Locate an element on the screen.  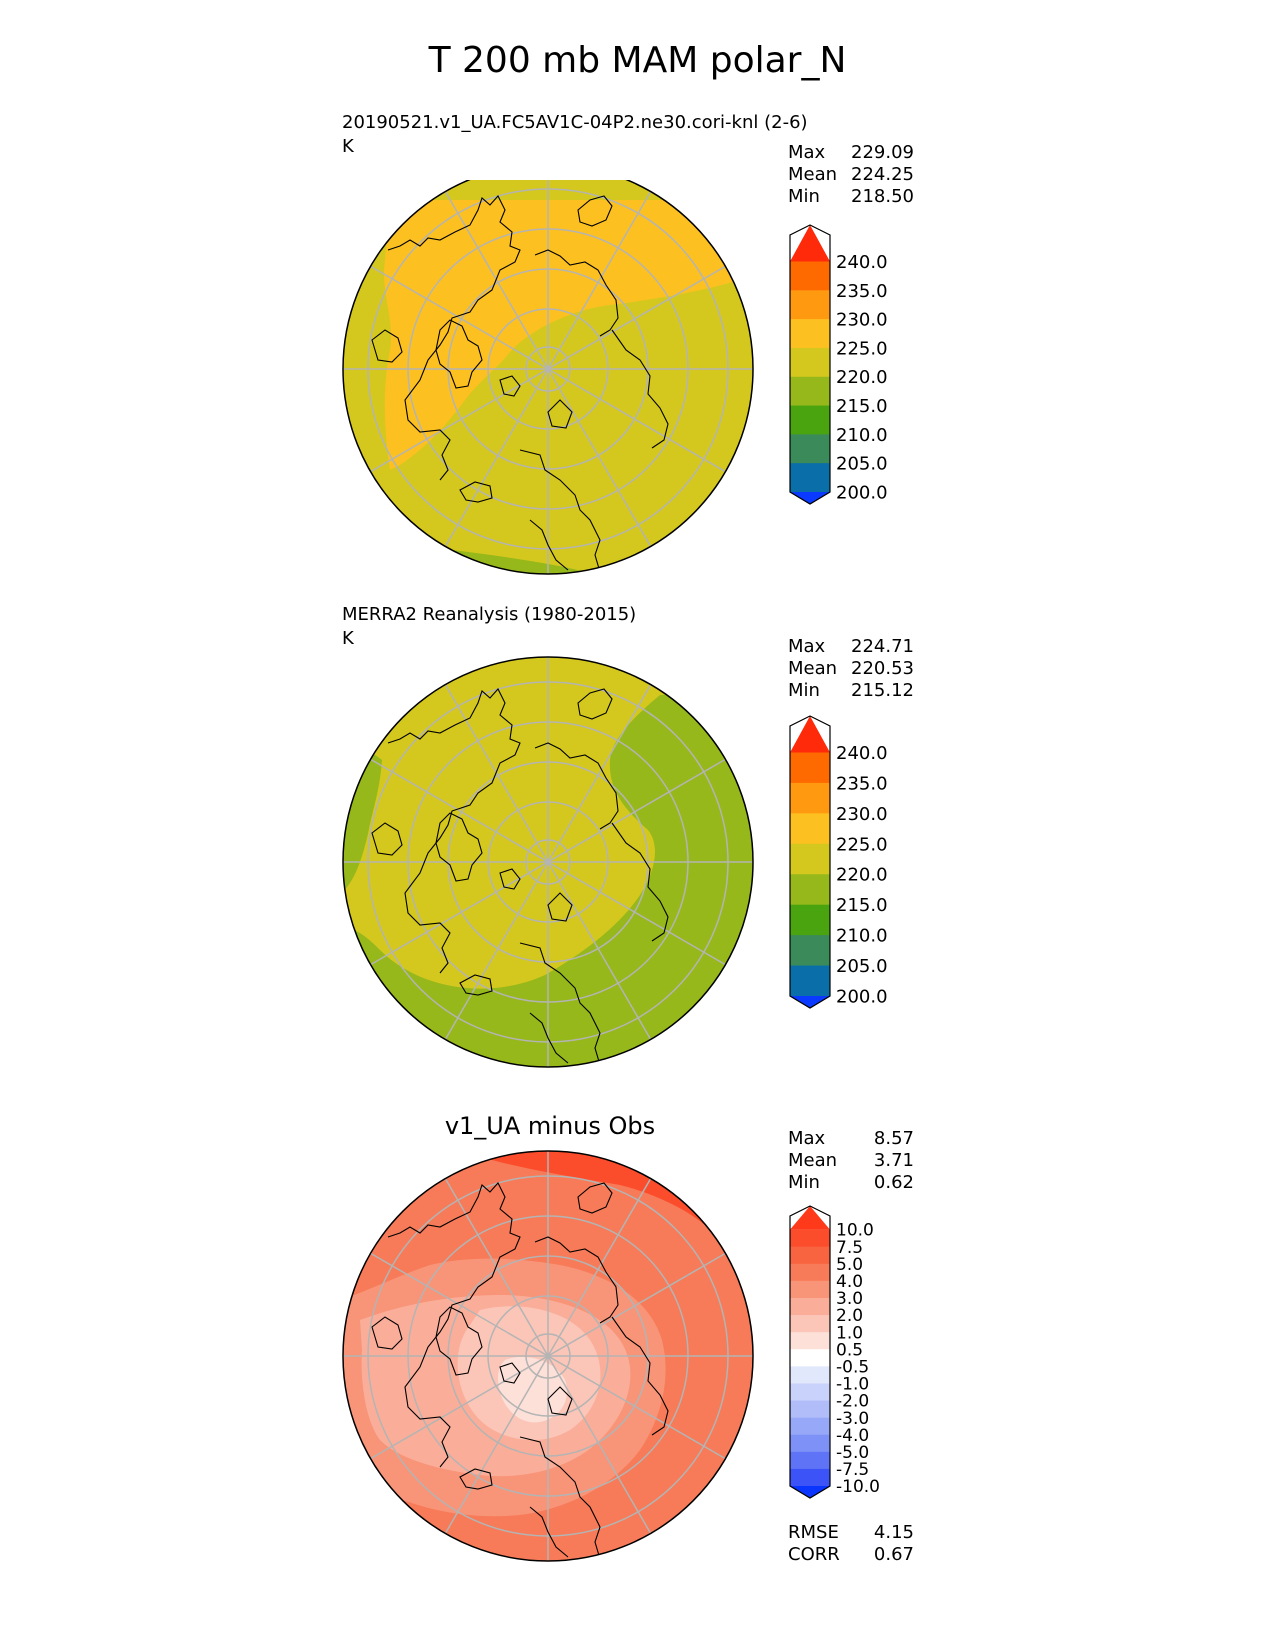
colorbar-tick-label: -3.0 is located at coordinates (852, 1419).